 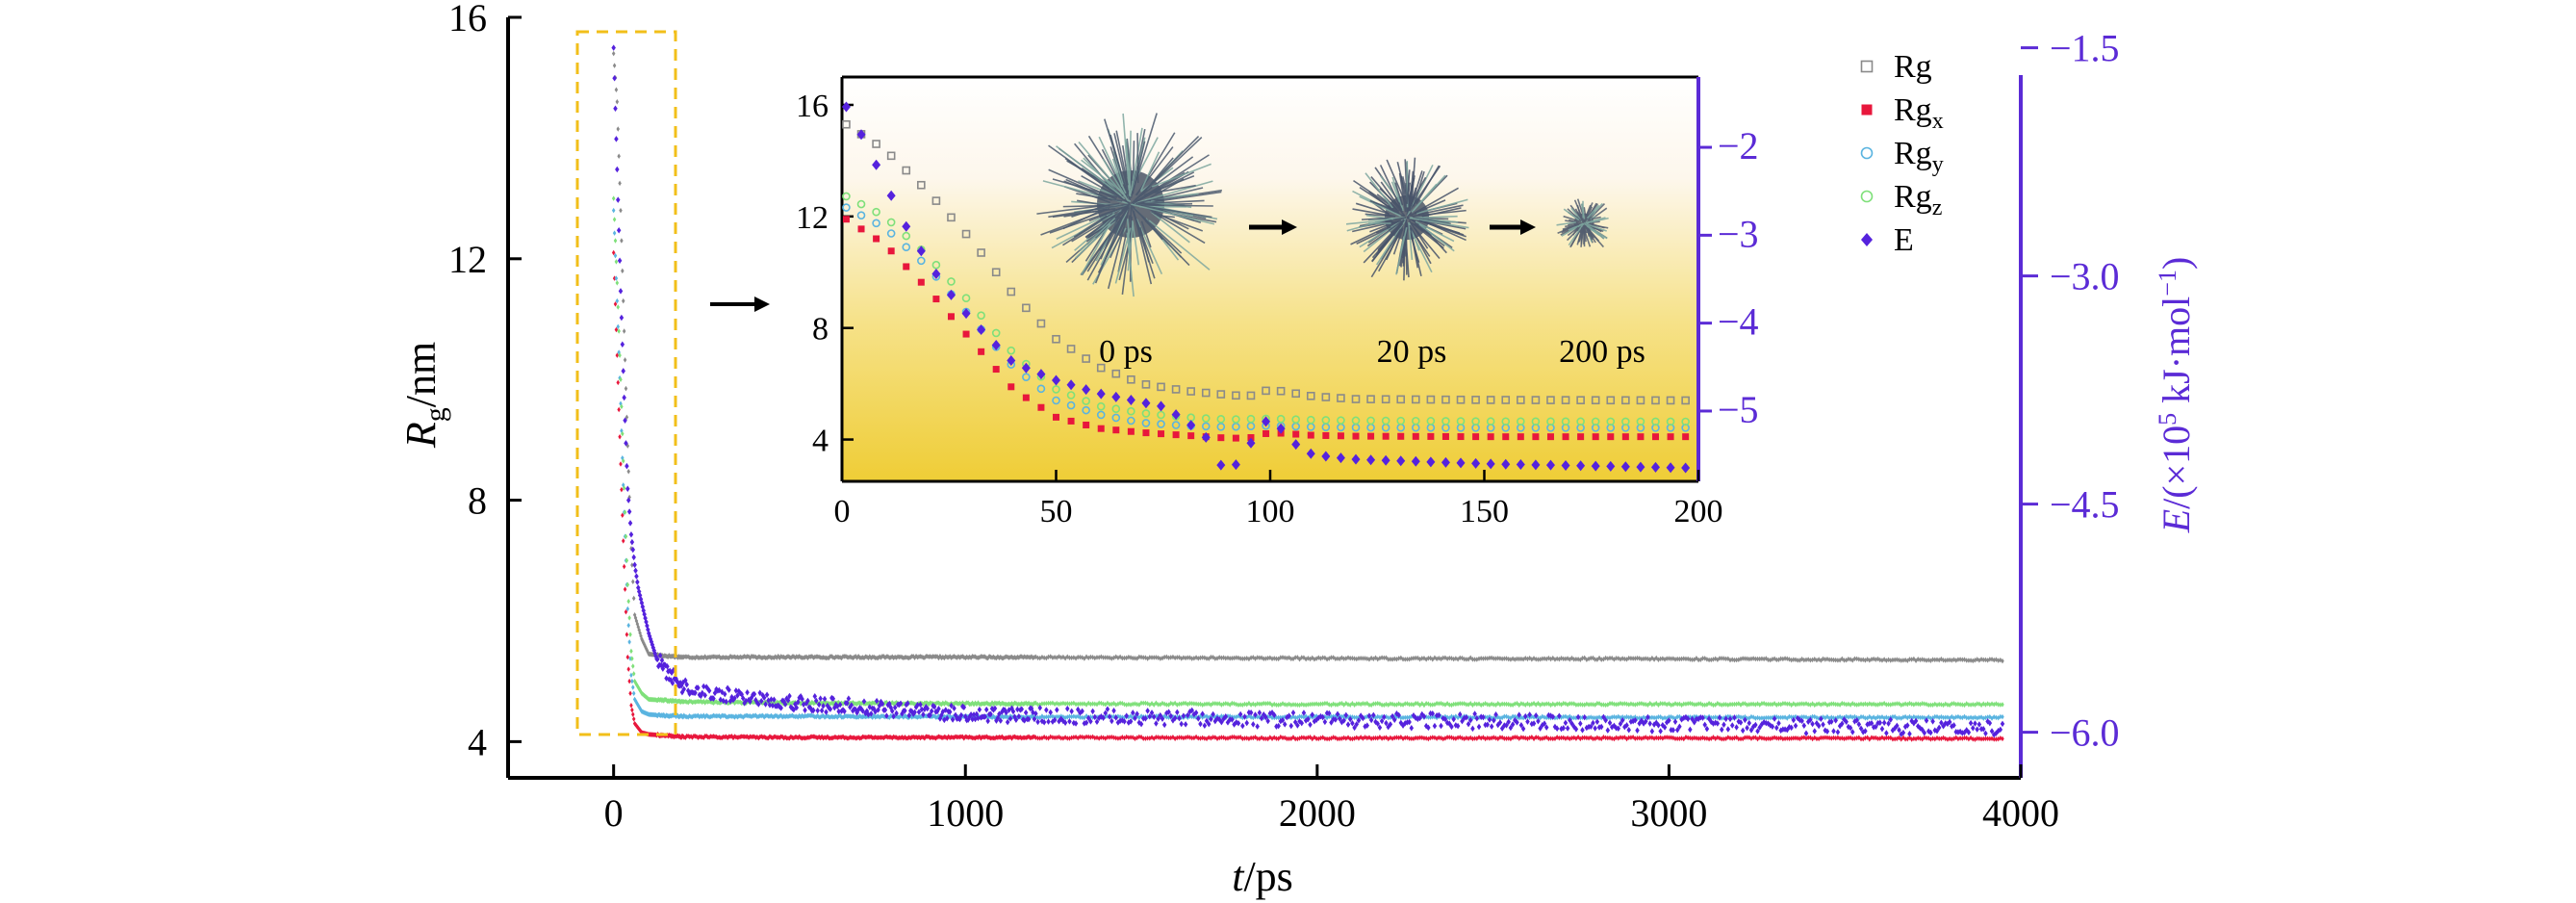 What do you see at coordinates (820, 442) in the screenshot?
I see `inset-y-tick-label: 4` at bounding box center [820, 442].